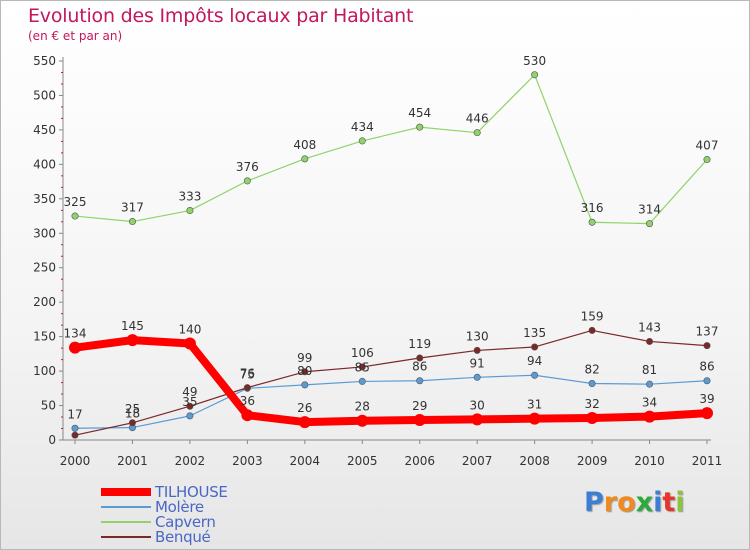 The height and width of the screenshot is (550, 750). Describe the element at coordinates (362, 353) in the screenshot. I see `data-label: 106` at that location.